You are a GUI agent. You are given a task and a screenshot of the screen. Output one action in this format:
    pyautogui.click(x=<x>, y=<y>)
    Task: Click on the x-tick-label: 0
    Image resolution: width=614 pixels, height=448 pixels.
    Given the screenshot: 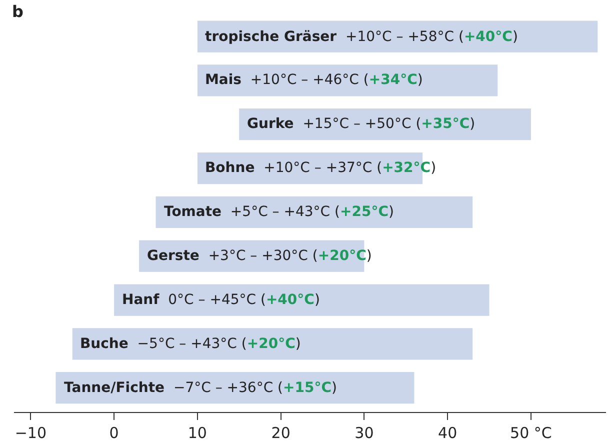 What is the action you would take?
    pyautogui.click(x=114, y=433)
    